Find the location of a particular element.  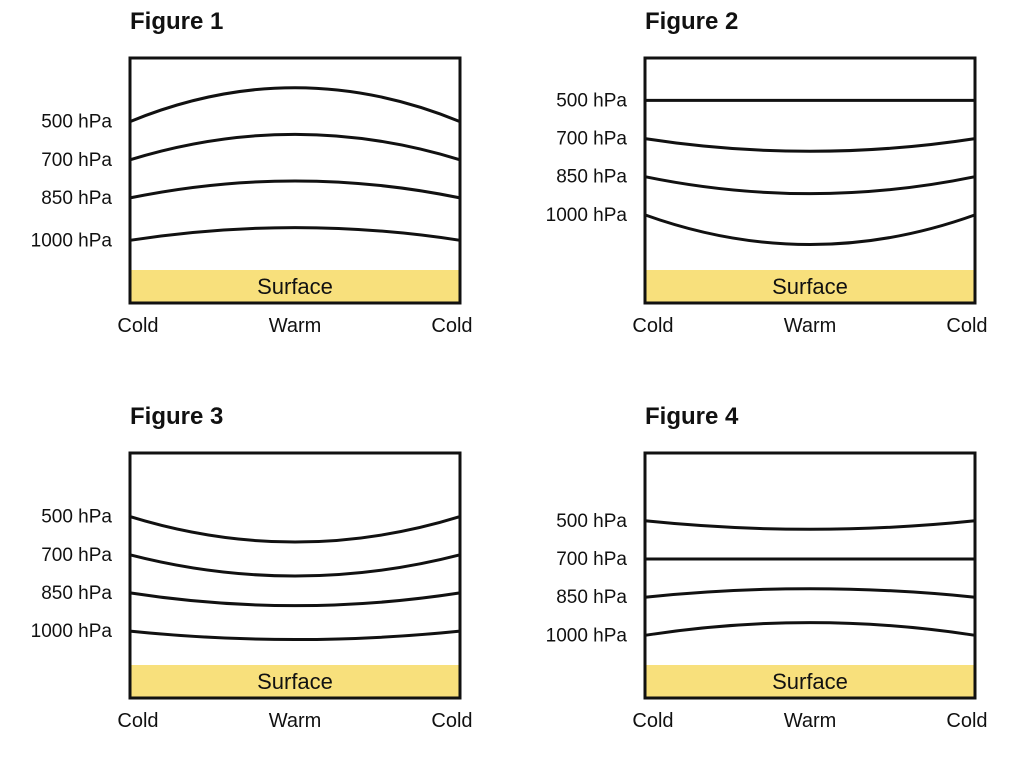

figure-title: Figure 3 is located at coordinates (177, 416).